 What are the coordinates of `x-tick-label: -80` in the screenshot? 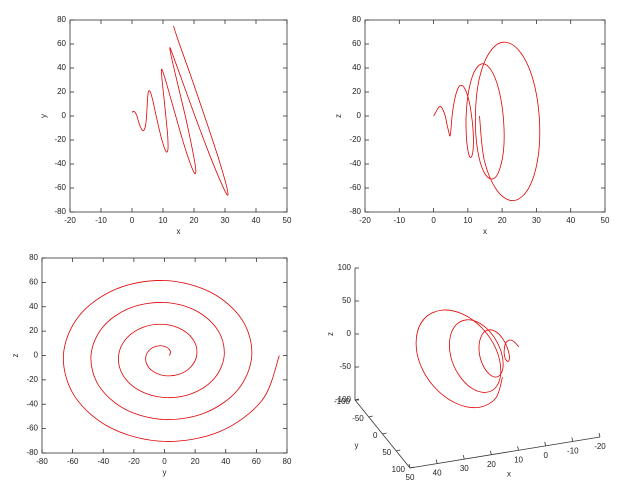 It's located at (42, 461).